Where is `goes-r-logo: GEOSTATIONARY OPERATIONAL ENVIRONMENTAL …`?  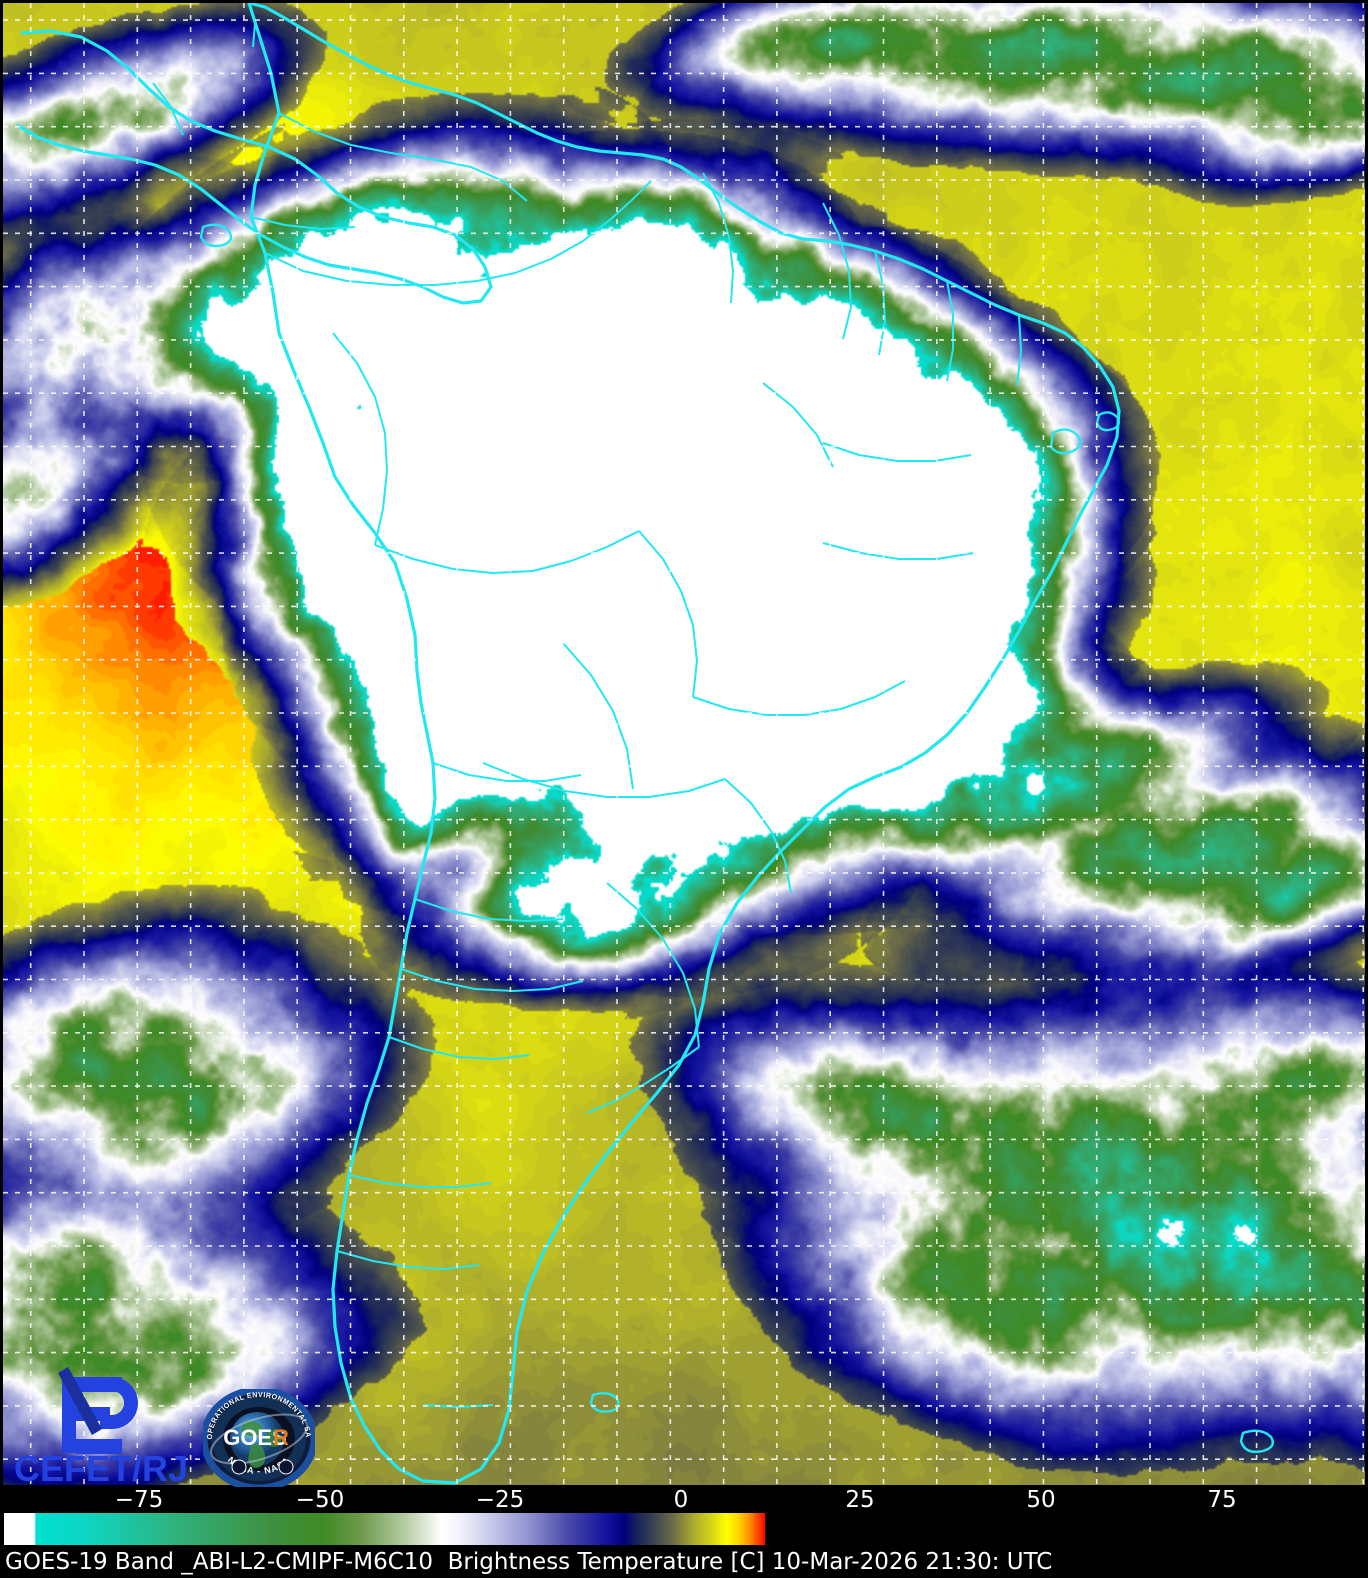 goes-r-logo: GEOSTATIONARY OPERATIONAL ENVIRONMENTAL … is located at coordinates (259, 1438).